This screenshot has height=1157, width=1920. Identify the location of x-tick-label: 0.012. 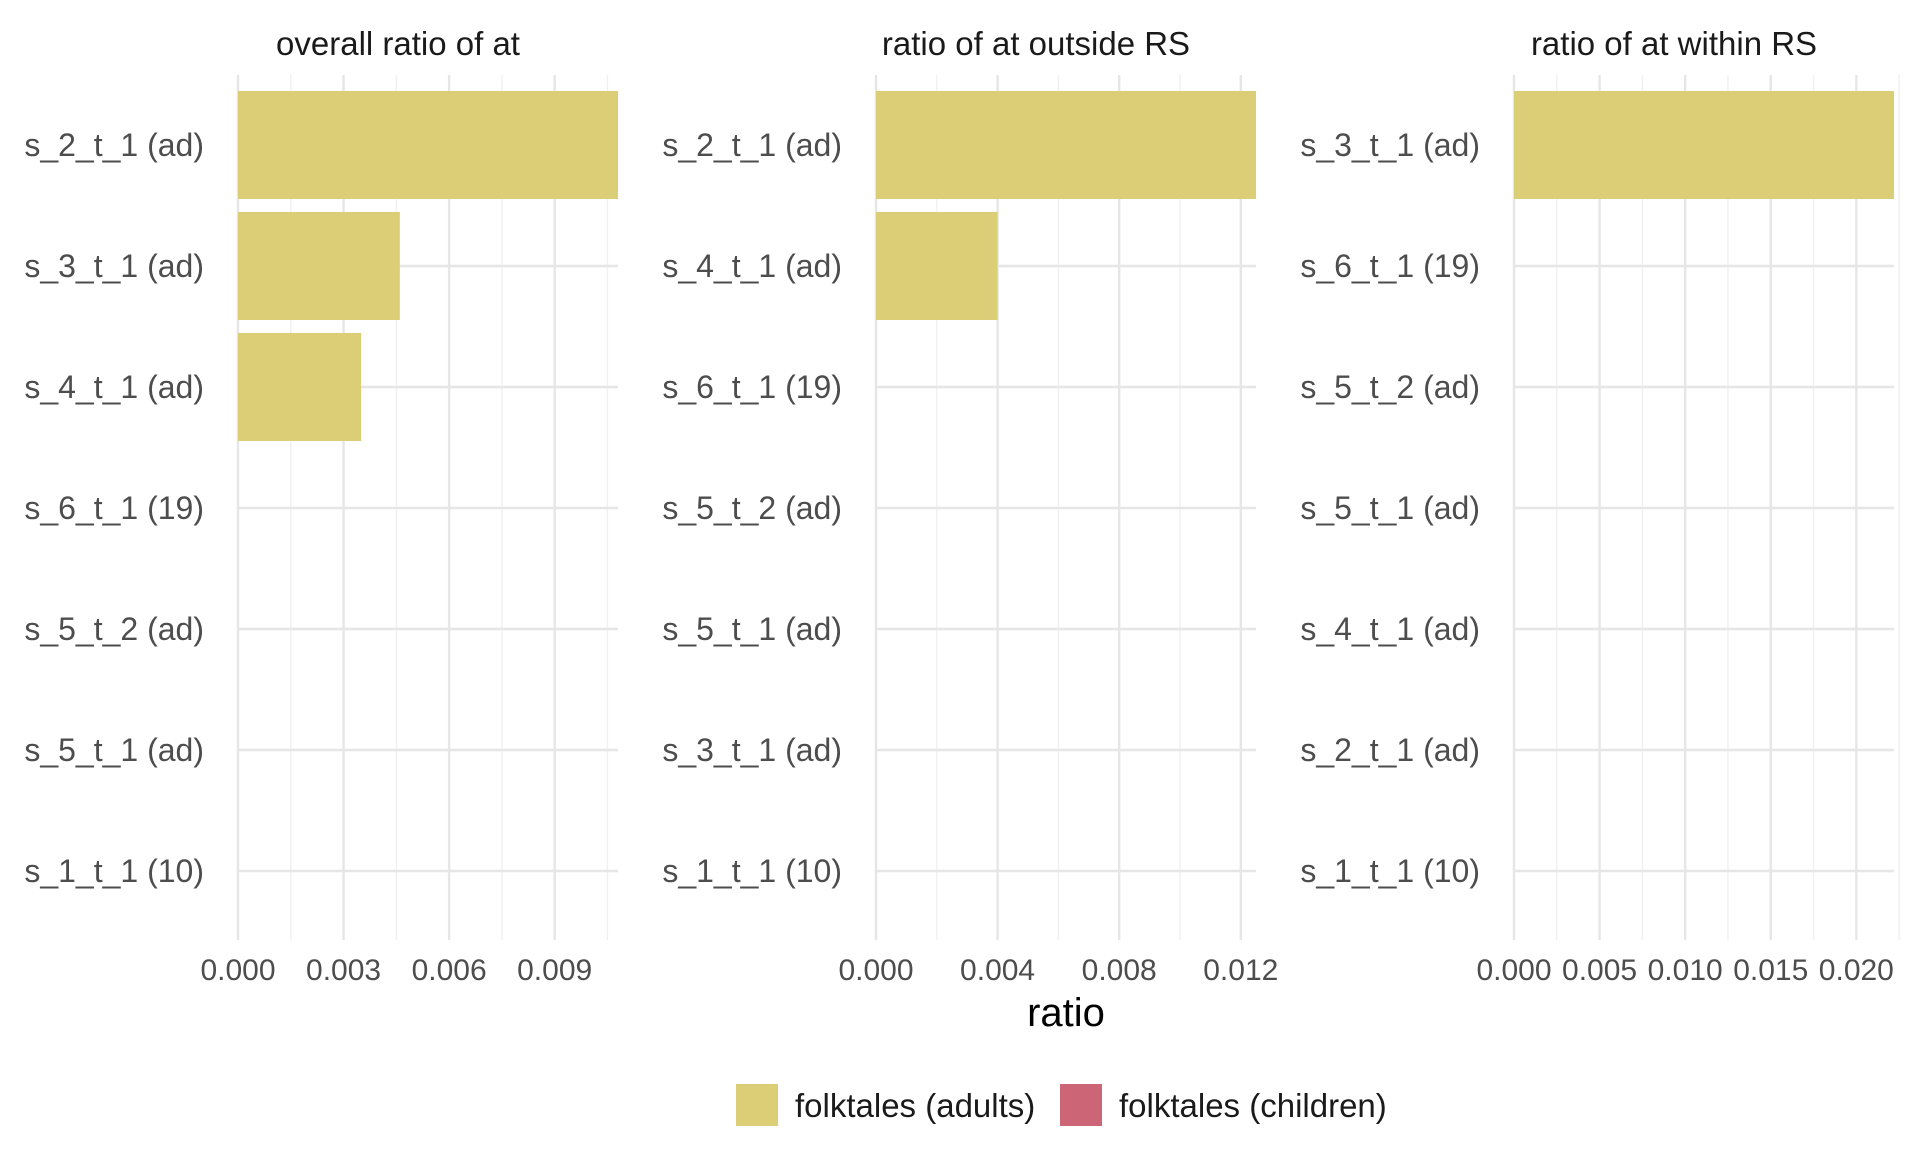
(1240, 970).